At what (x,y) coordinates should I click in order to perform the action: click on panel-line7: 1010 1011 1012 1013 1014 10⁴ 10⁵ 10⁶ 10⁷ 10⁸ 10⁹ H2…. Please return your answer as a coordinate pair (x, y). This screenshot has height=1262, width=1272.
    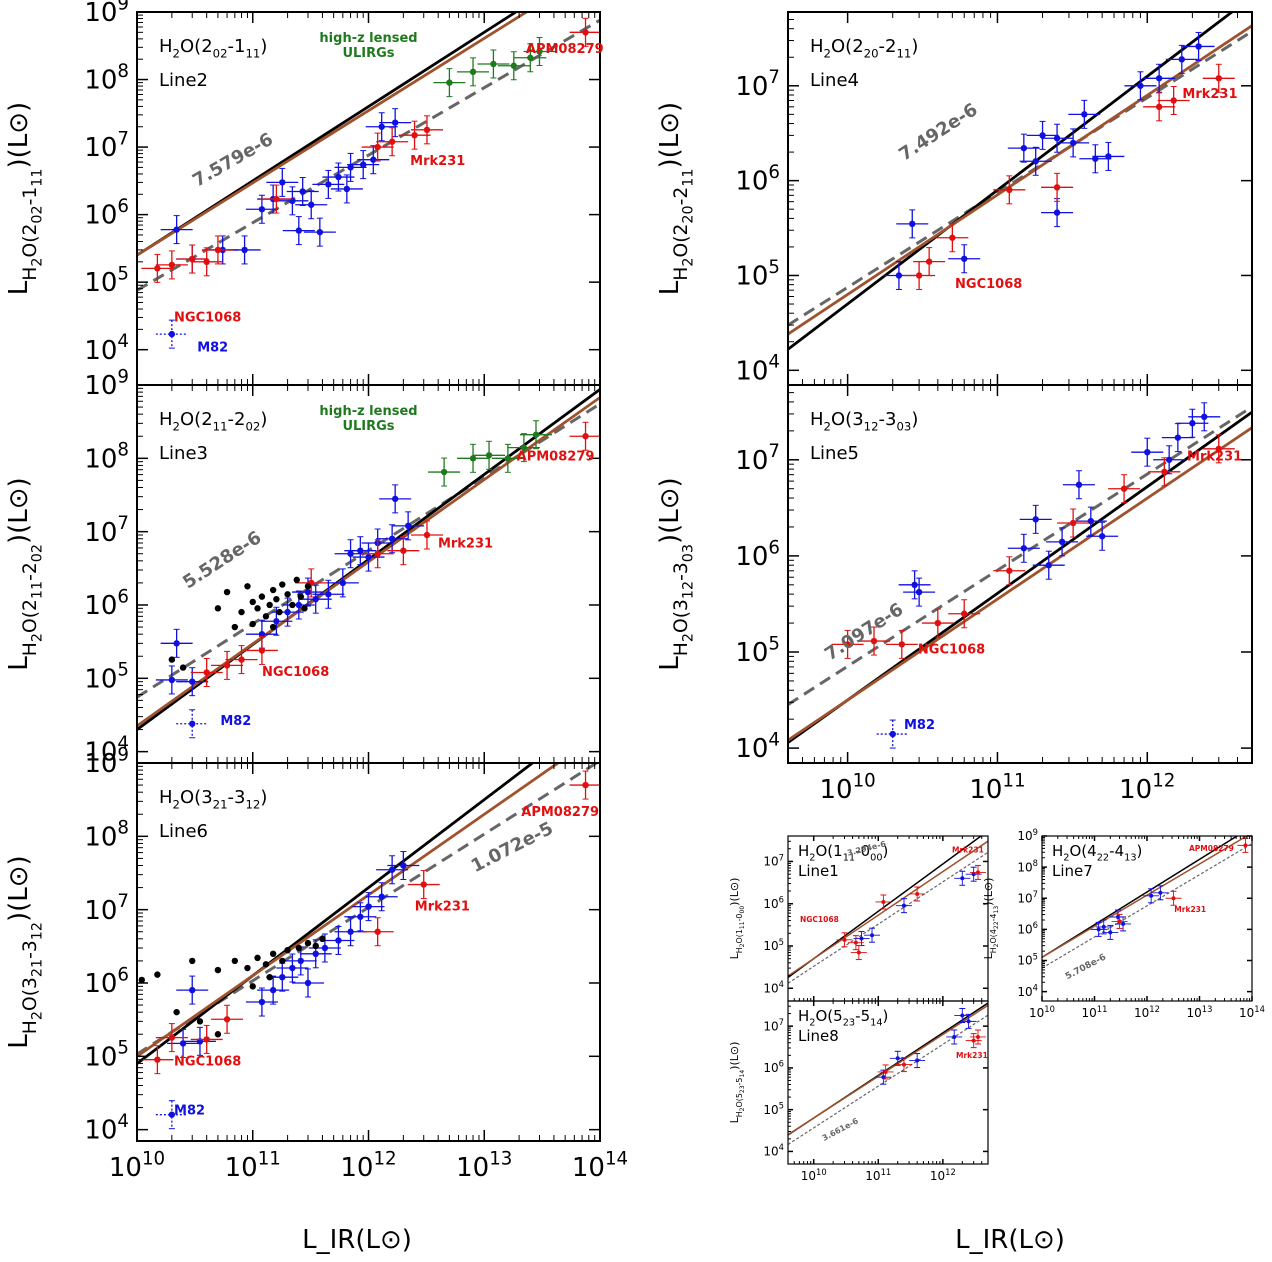
    Looking at the image, I should click on (1123, 923).